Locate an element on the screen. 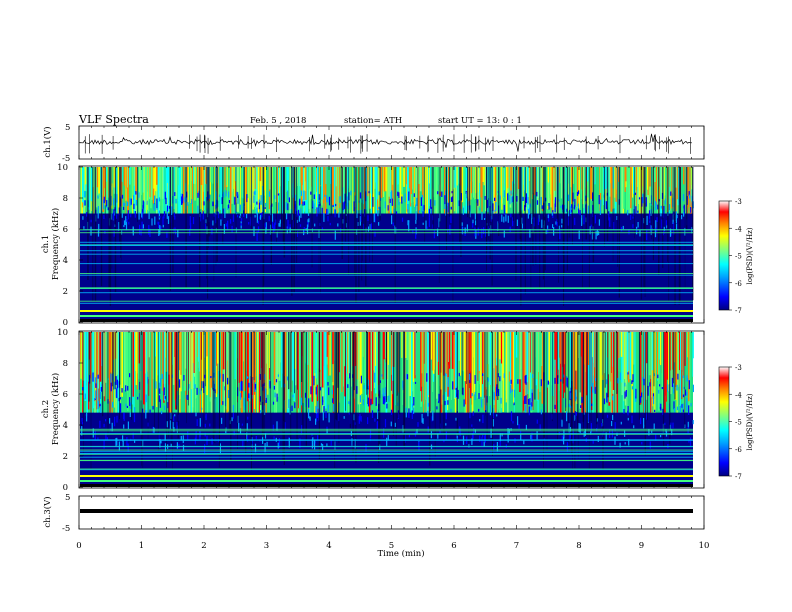  x-tick-label: 1 is located at coordinates (141, 546).